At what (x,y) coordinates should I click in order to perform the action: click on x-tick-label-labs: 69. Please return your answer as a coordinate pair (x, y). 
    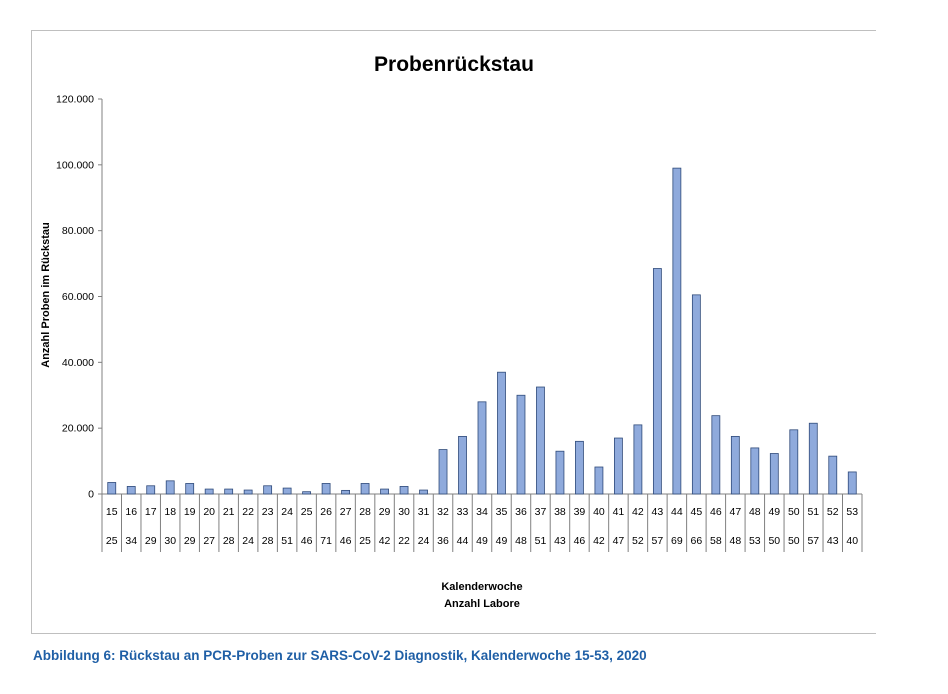
    Looking at the image, I should click on (677, 541).